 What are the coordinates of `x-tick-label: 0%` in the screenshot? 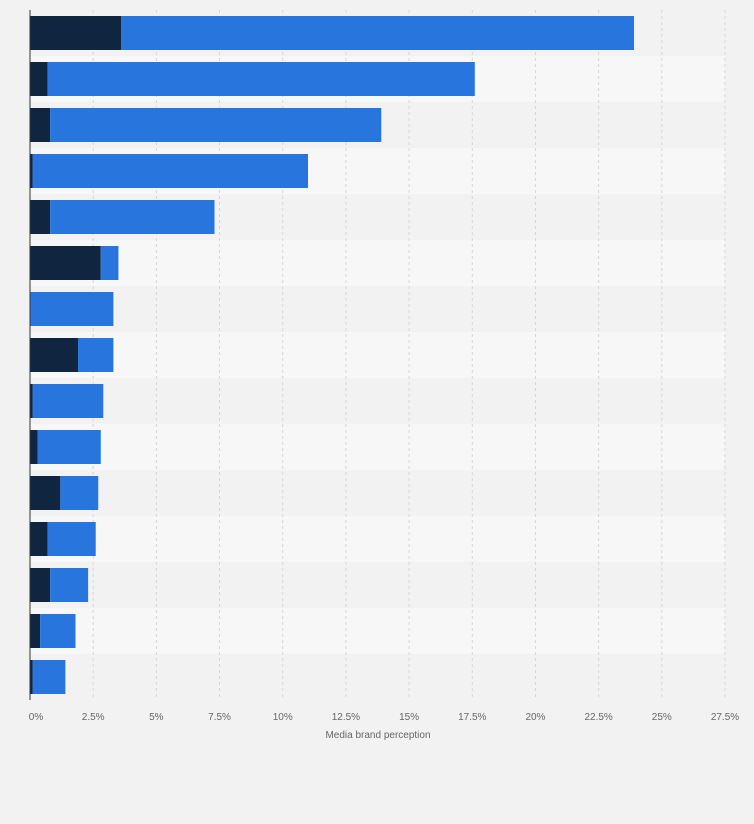 It's located at (36, 717).